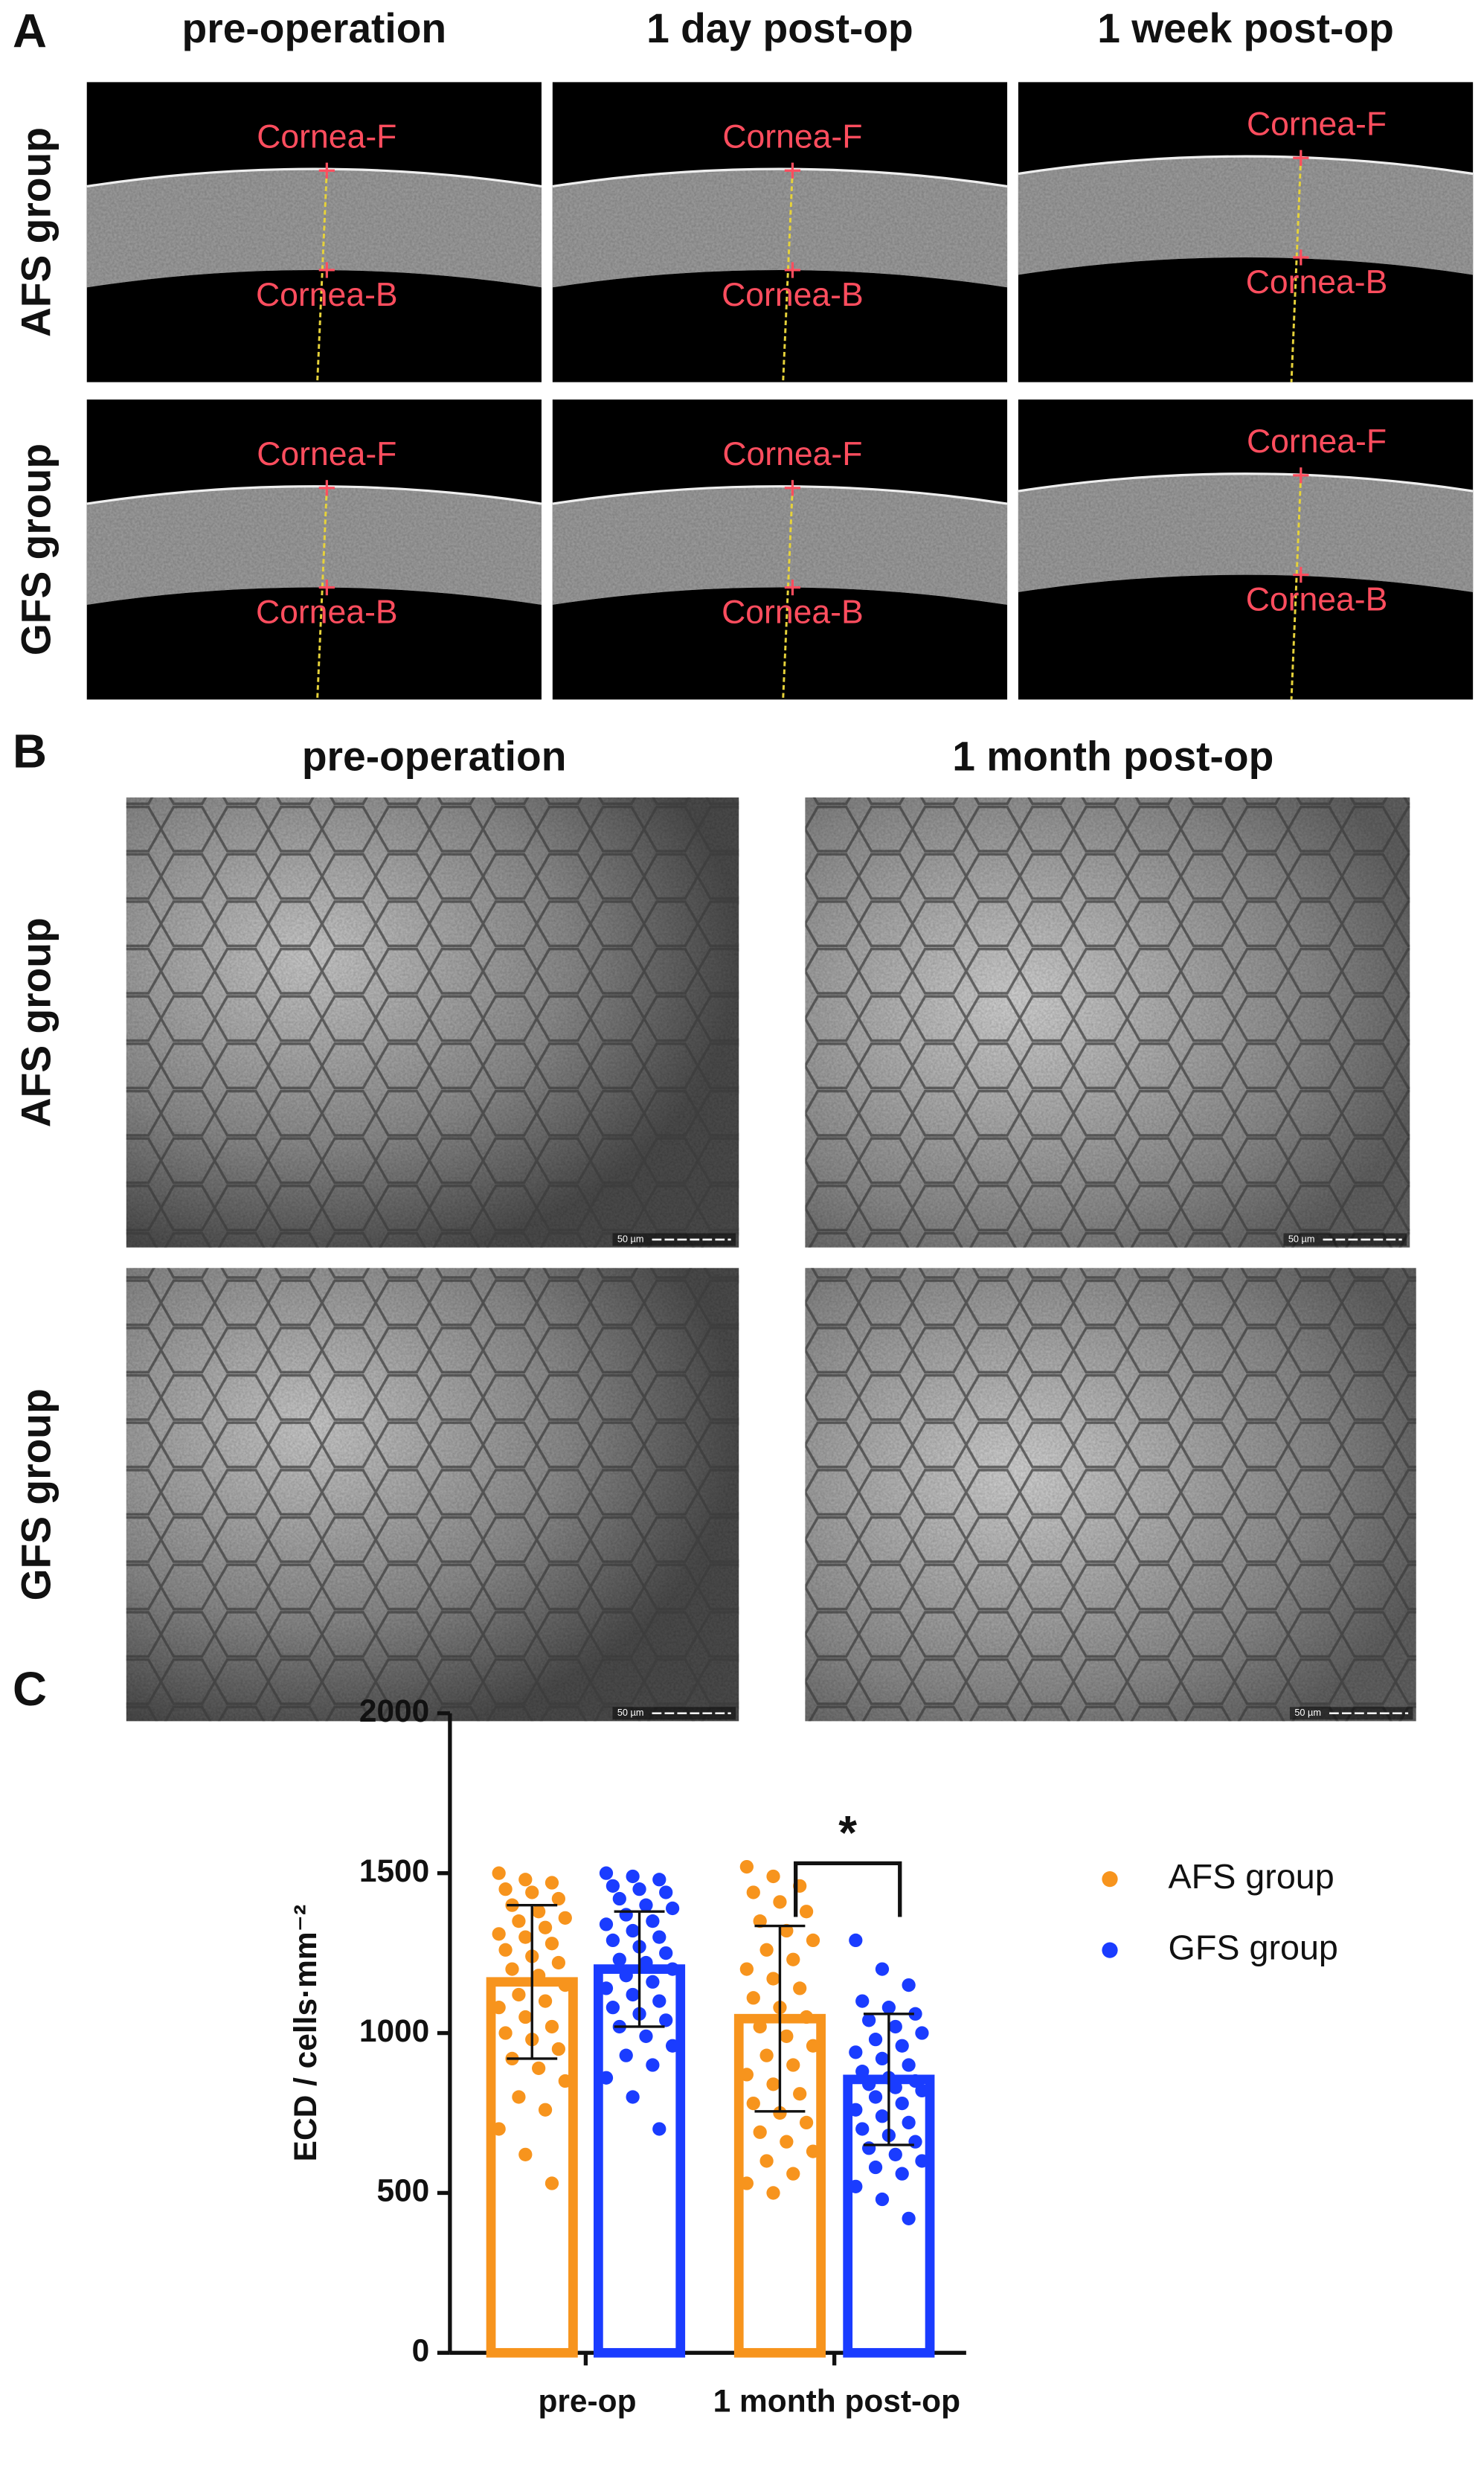 This screenshot has height=2485, width=1484. What do you see at coordinates (1112, 756) in the screenshot?
I see `column-header: 1 month post-op` at bounding box center [1112, 756].